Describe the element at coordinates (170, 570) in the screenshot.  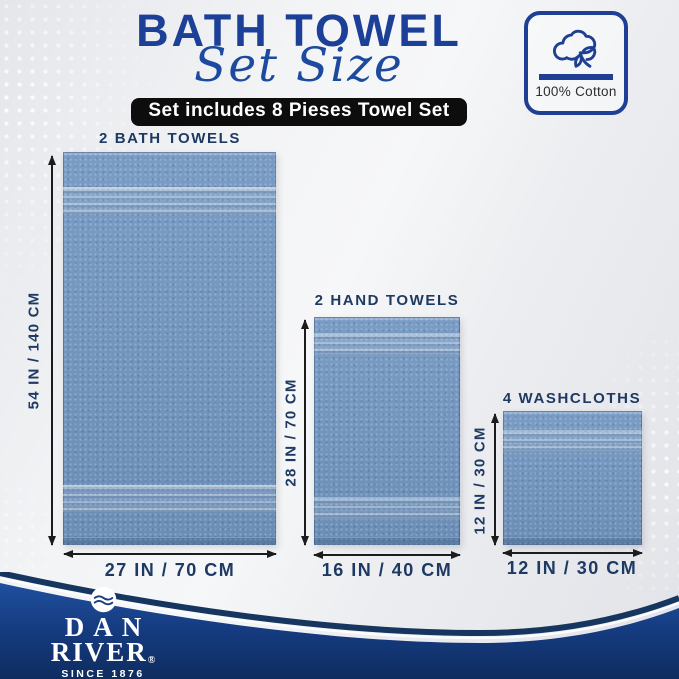
I see `bath-width-dimension-label: 27 IN / 70 CM` at that location.